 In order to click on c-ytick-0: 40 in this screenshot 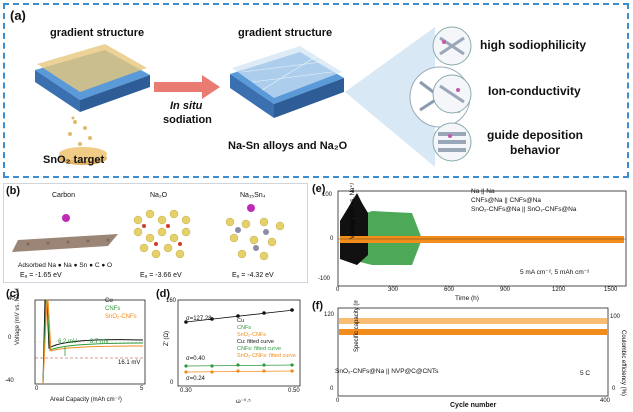, I will do `click(11, 299)`.